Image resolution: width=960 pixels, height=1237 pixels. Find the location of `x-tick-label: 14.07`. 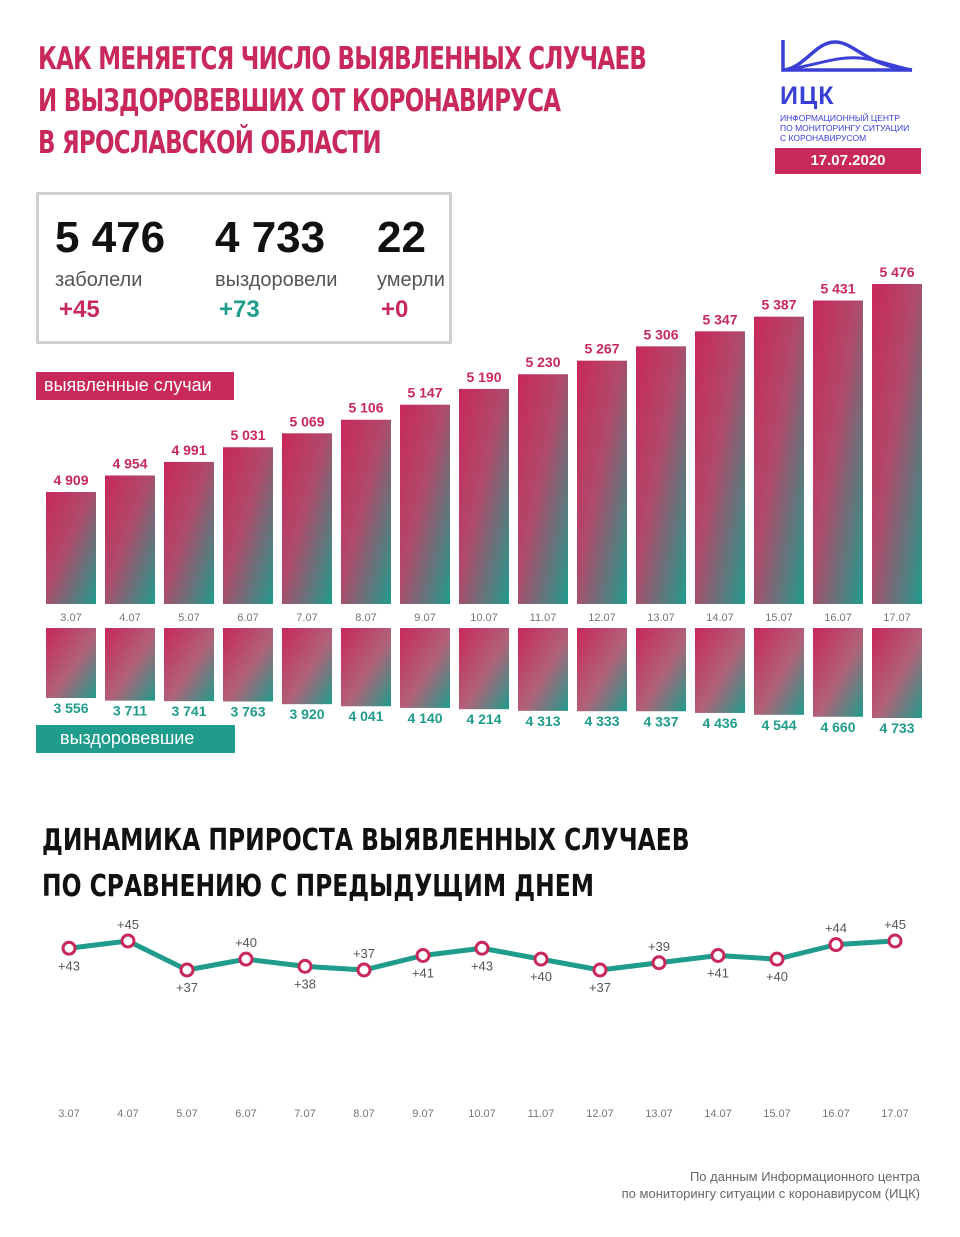

x-tick-label: 14.07 is located at coordinates (718, 1114).